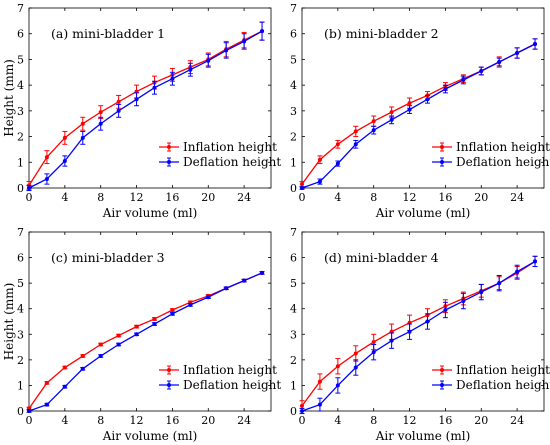  What do you see at coordinates (381, 257) in the screenshot?
I see `panel-title: (d) mini-bladder 4` at bounding box center [381, 257].